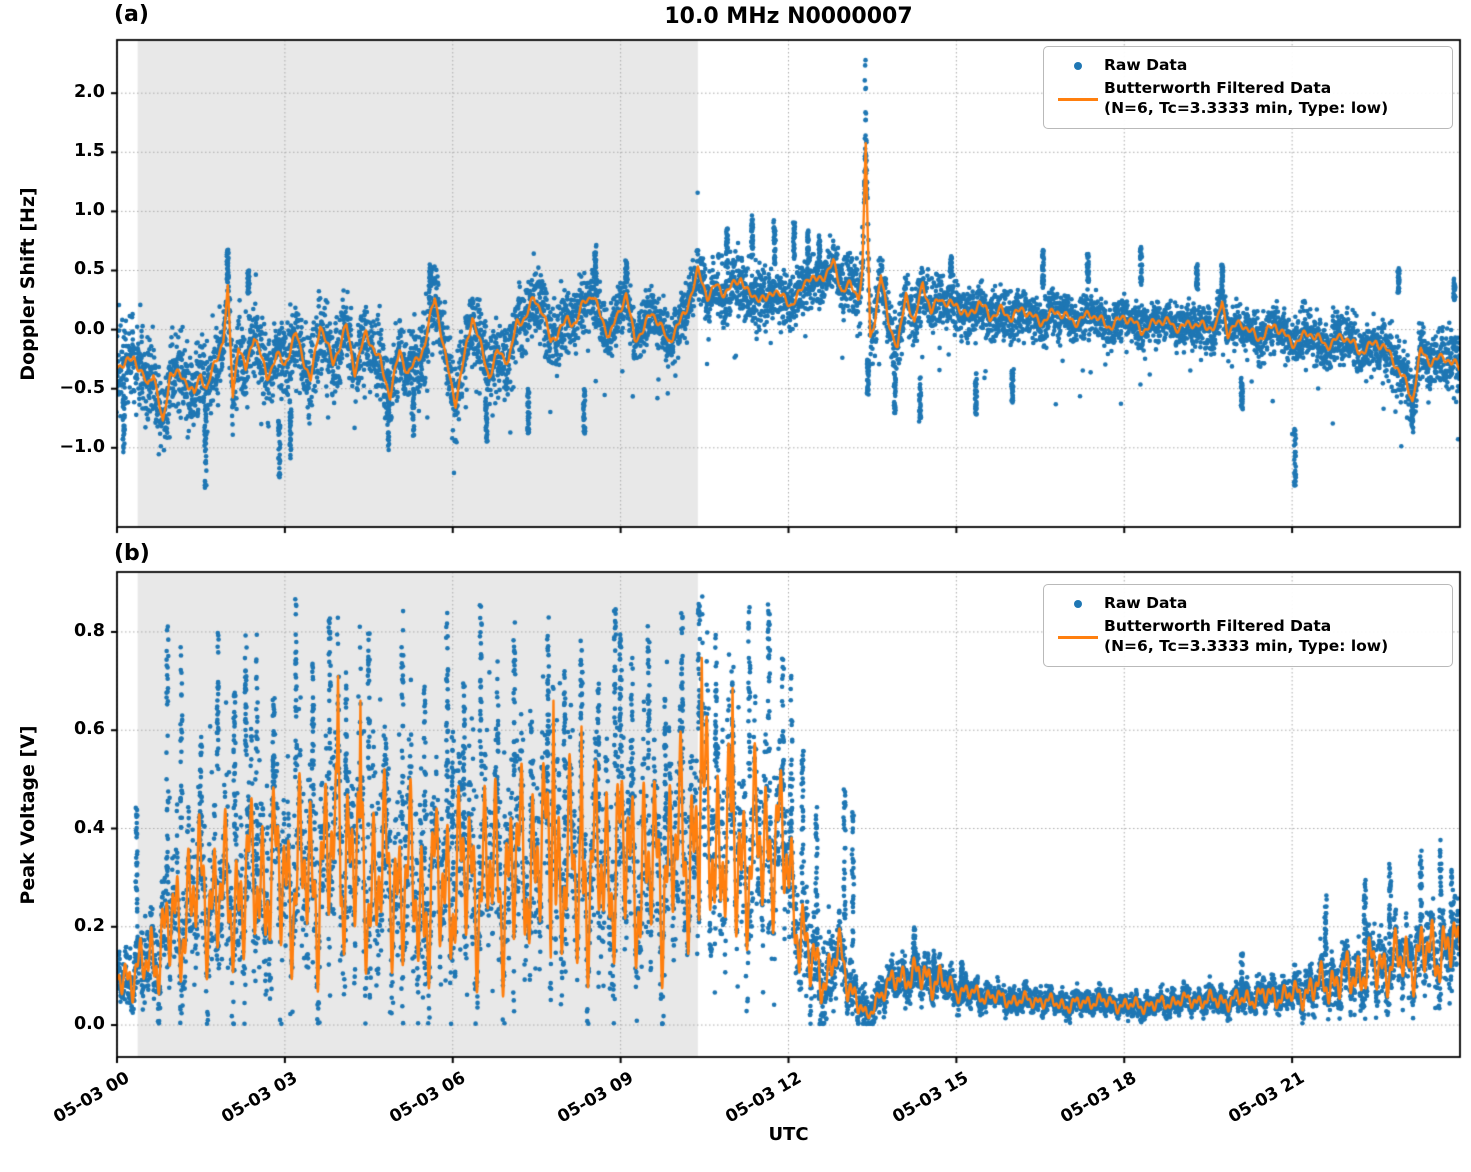  What do you see at coordinates (89, 729) in the screenshot?
I see `y-tick-label-panel-b: 0.6` at bounding box center [89, 729].